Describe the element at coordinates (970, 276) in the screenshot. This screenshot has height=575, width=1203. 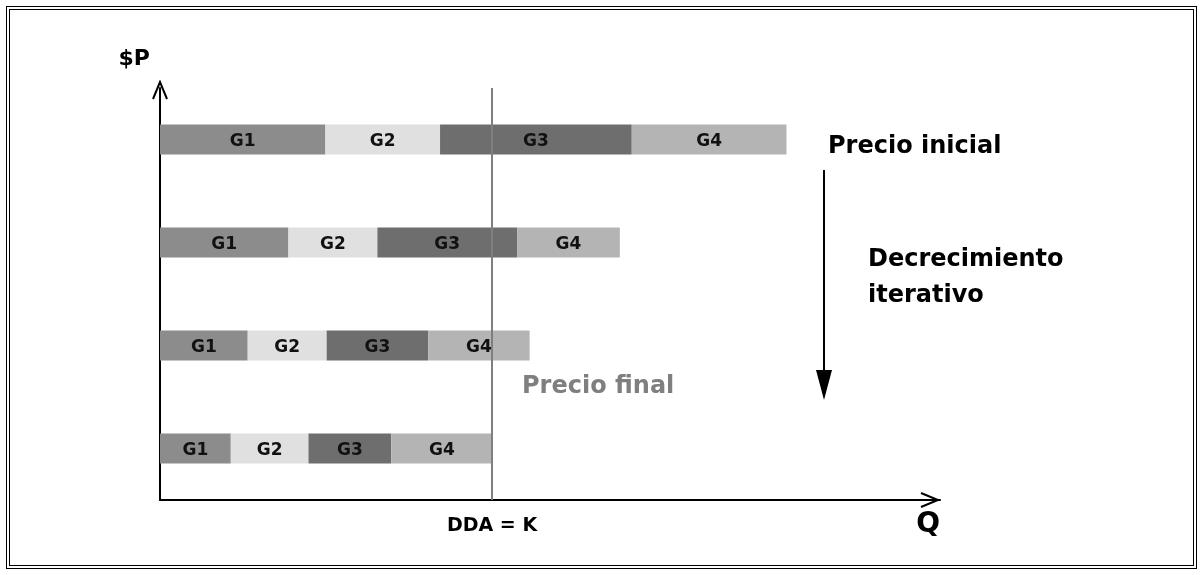
I see `text: Decrecimiento iterativo` at that location.